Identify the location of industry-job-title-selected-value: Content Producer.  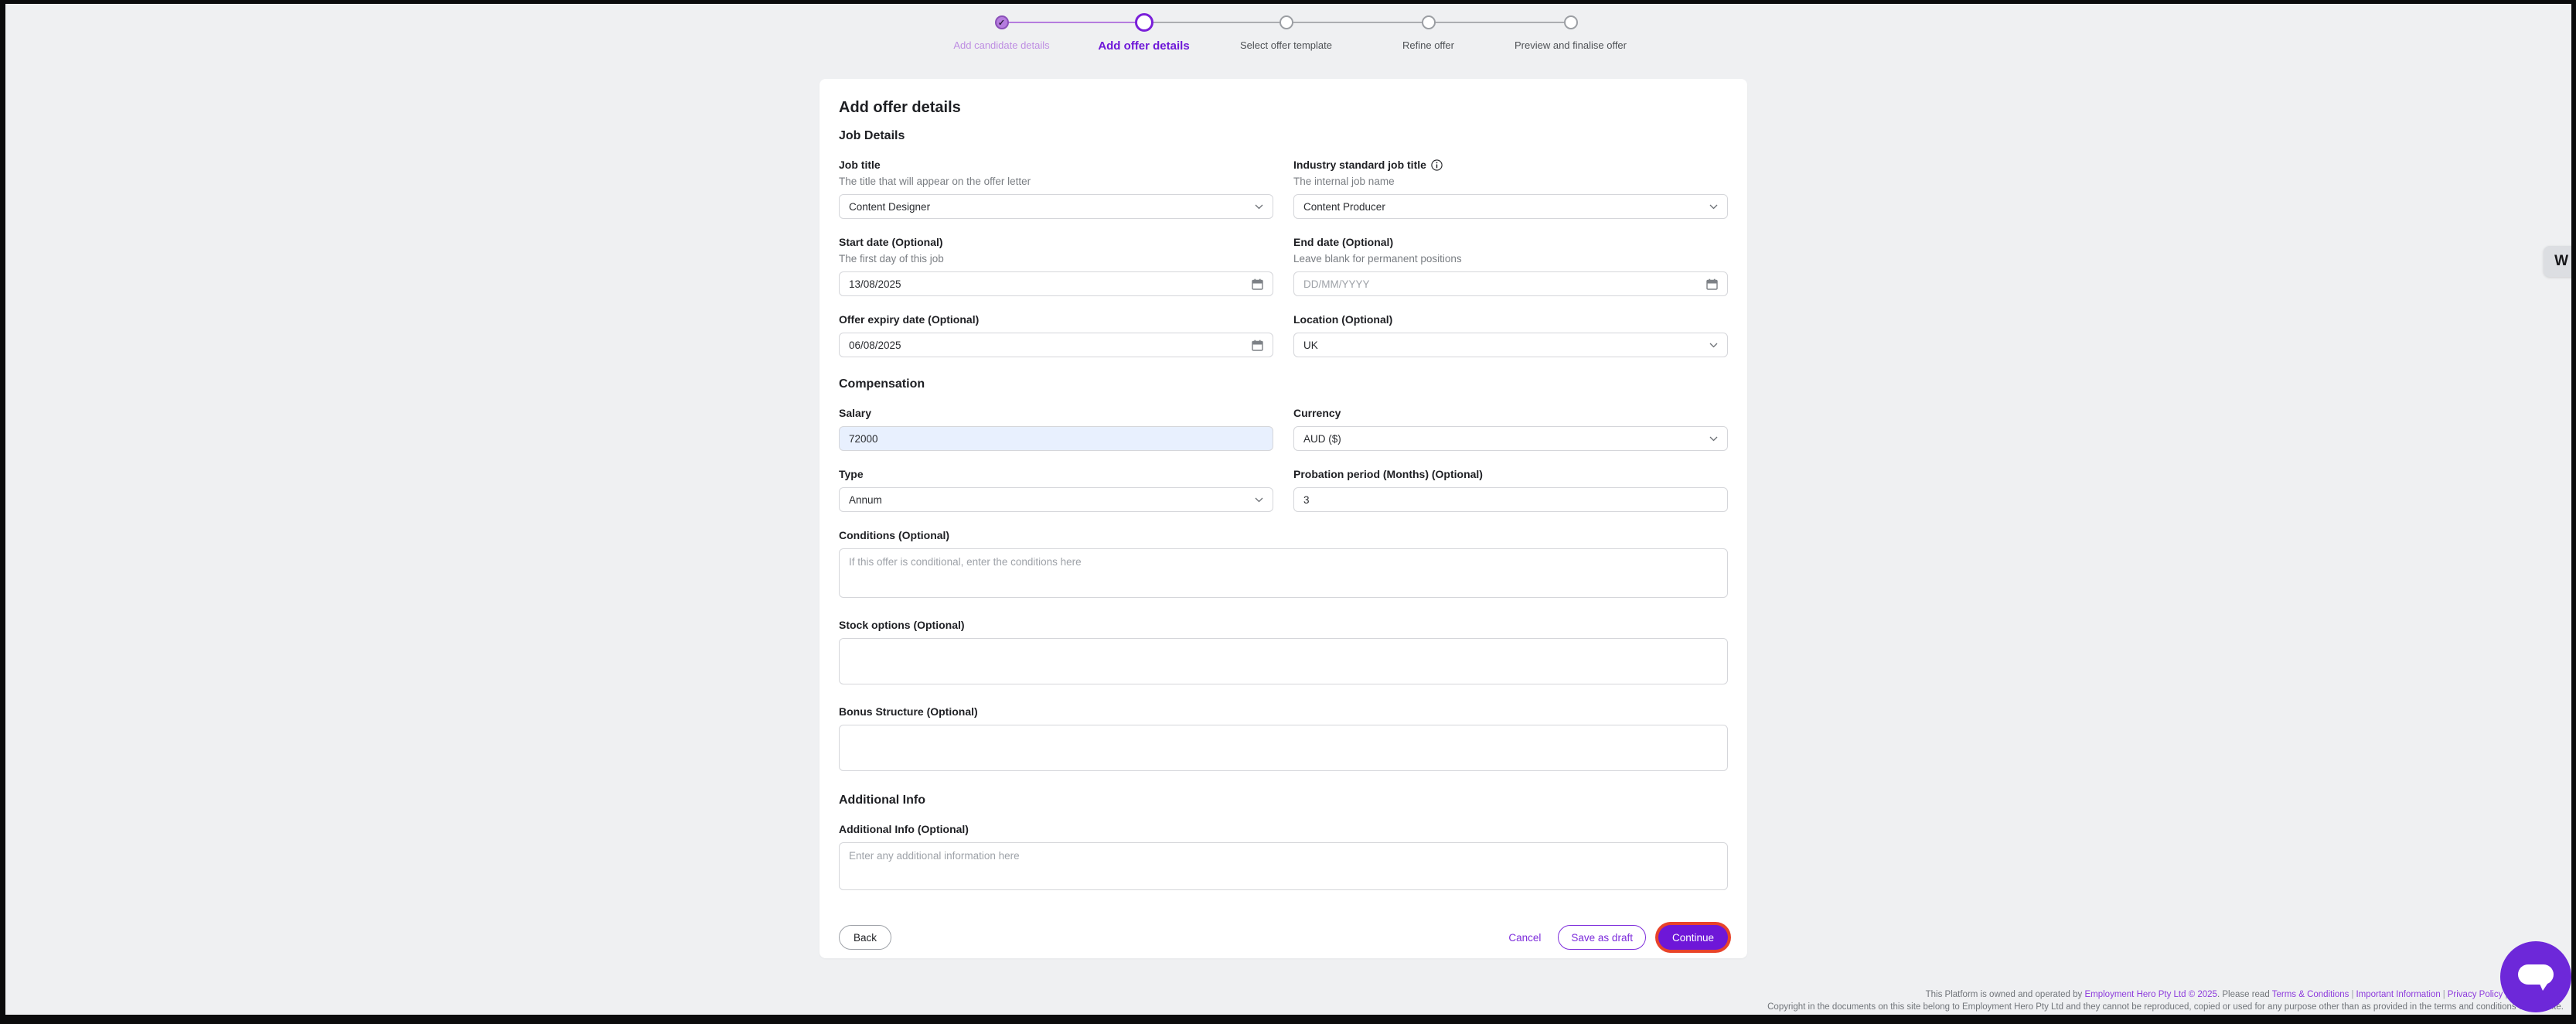
(1344, 206).